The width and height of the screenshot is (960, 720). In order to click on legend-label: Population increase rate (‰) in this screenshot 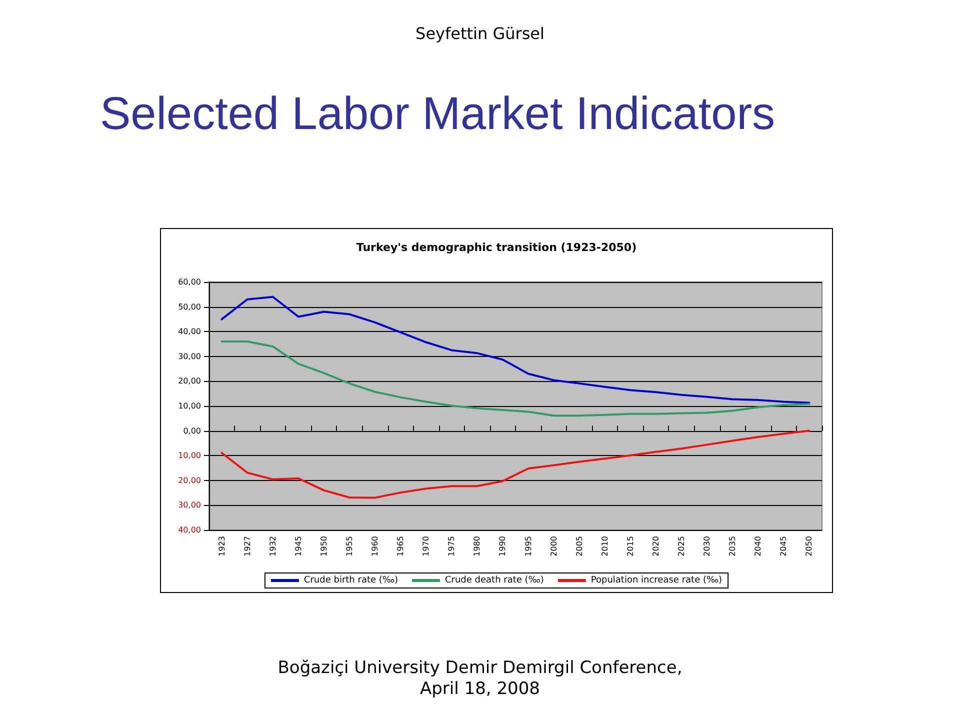, I will do `click(656, 581)`.